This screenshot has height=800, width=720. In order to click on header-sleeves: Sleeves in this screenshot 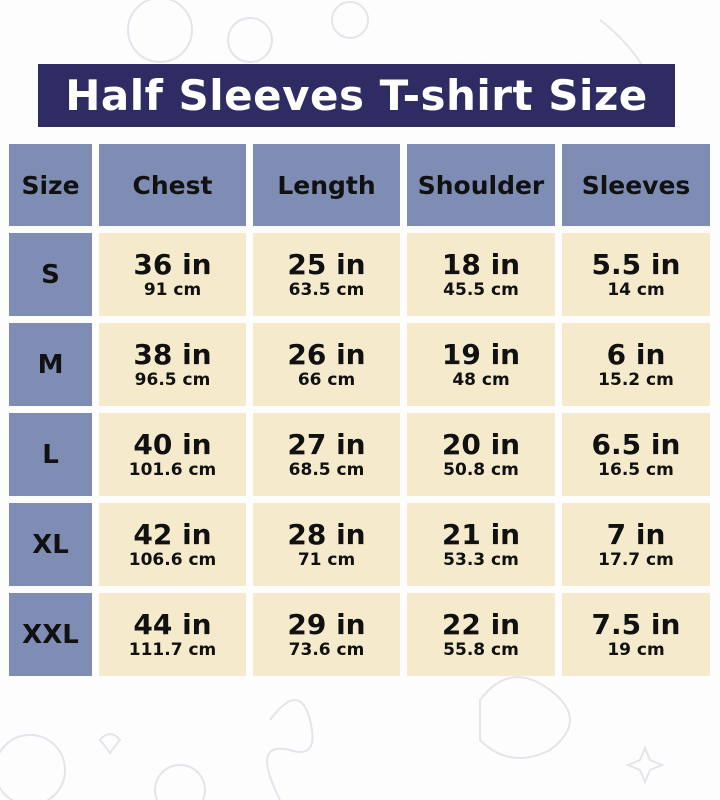, I will do `click(636, 185)`.